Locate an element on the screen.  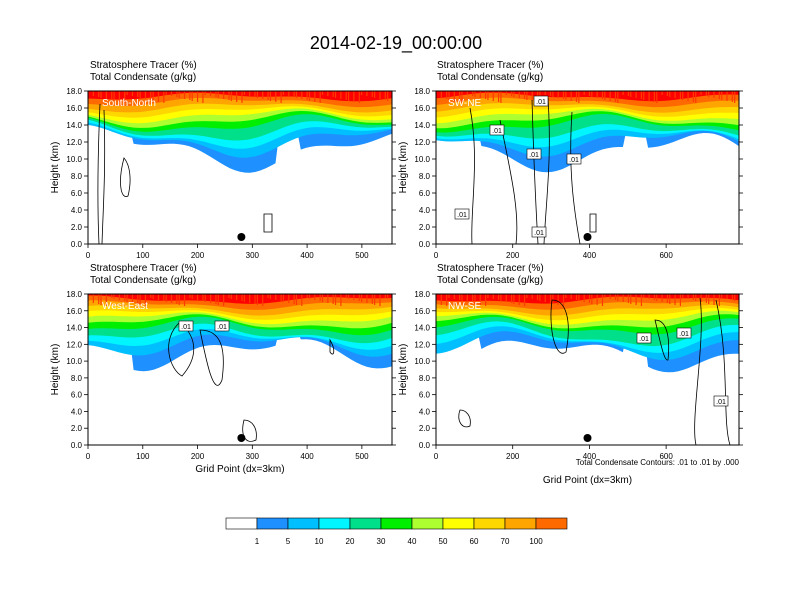
y-tick-label: 14.0 is located at coordinates (74, 328).